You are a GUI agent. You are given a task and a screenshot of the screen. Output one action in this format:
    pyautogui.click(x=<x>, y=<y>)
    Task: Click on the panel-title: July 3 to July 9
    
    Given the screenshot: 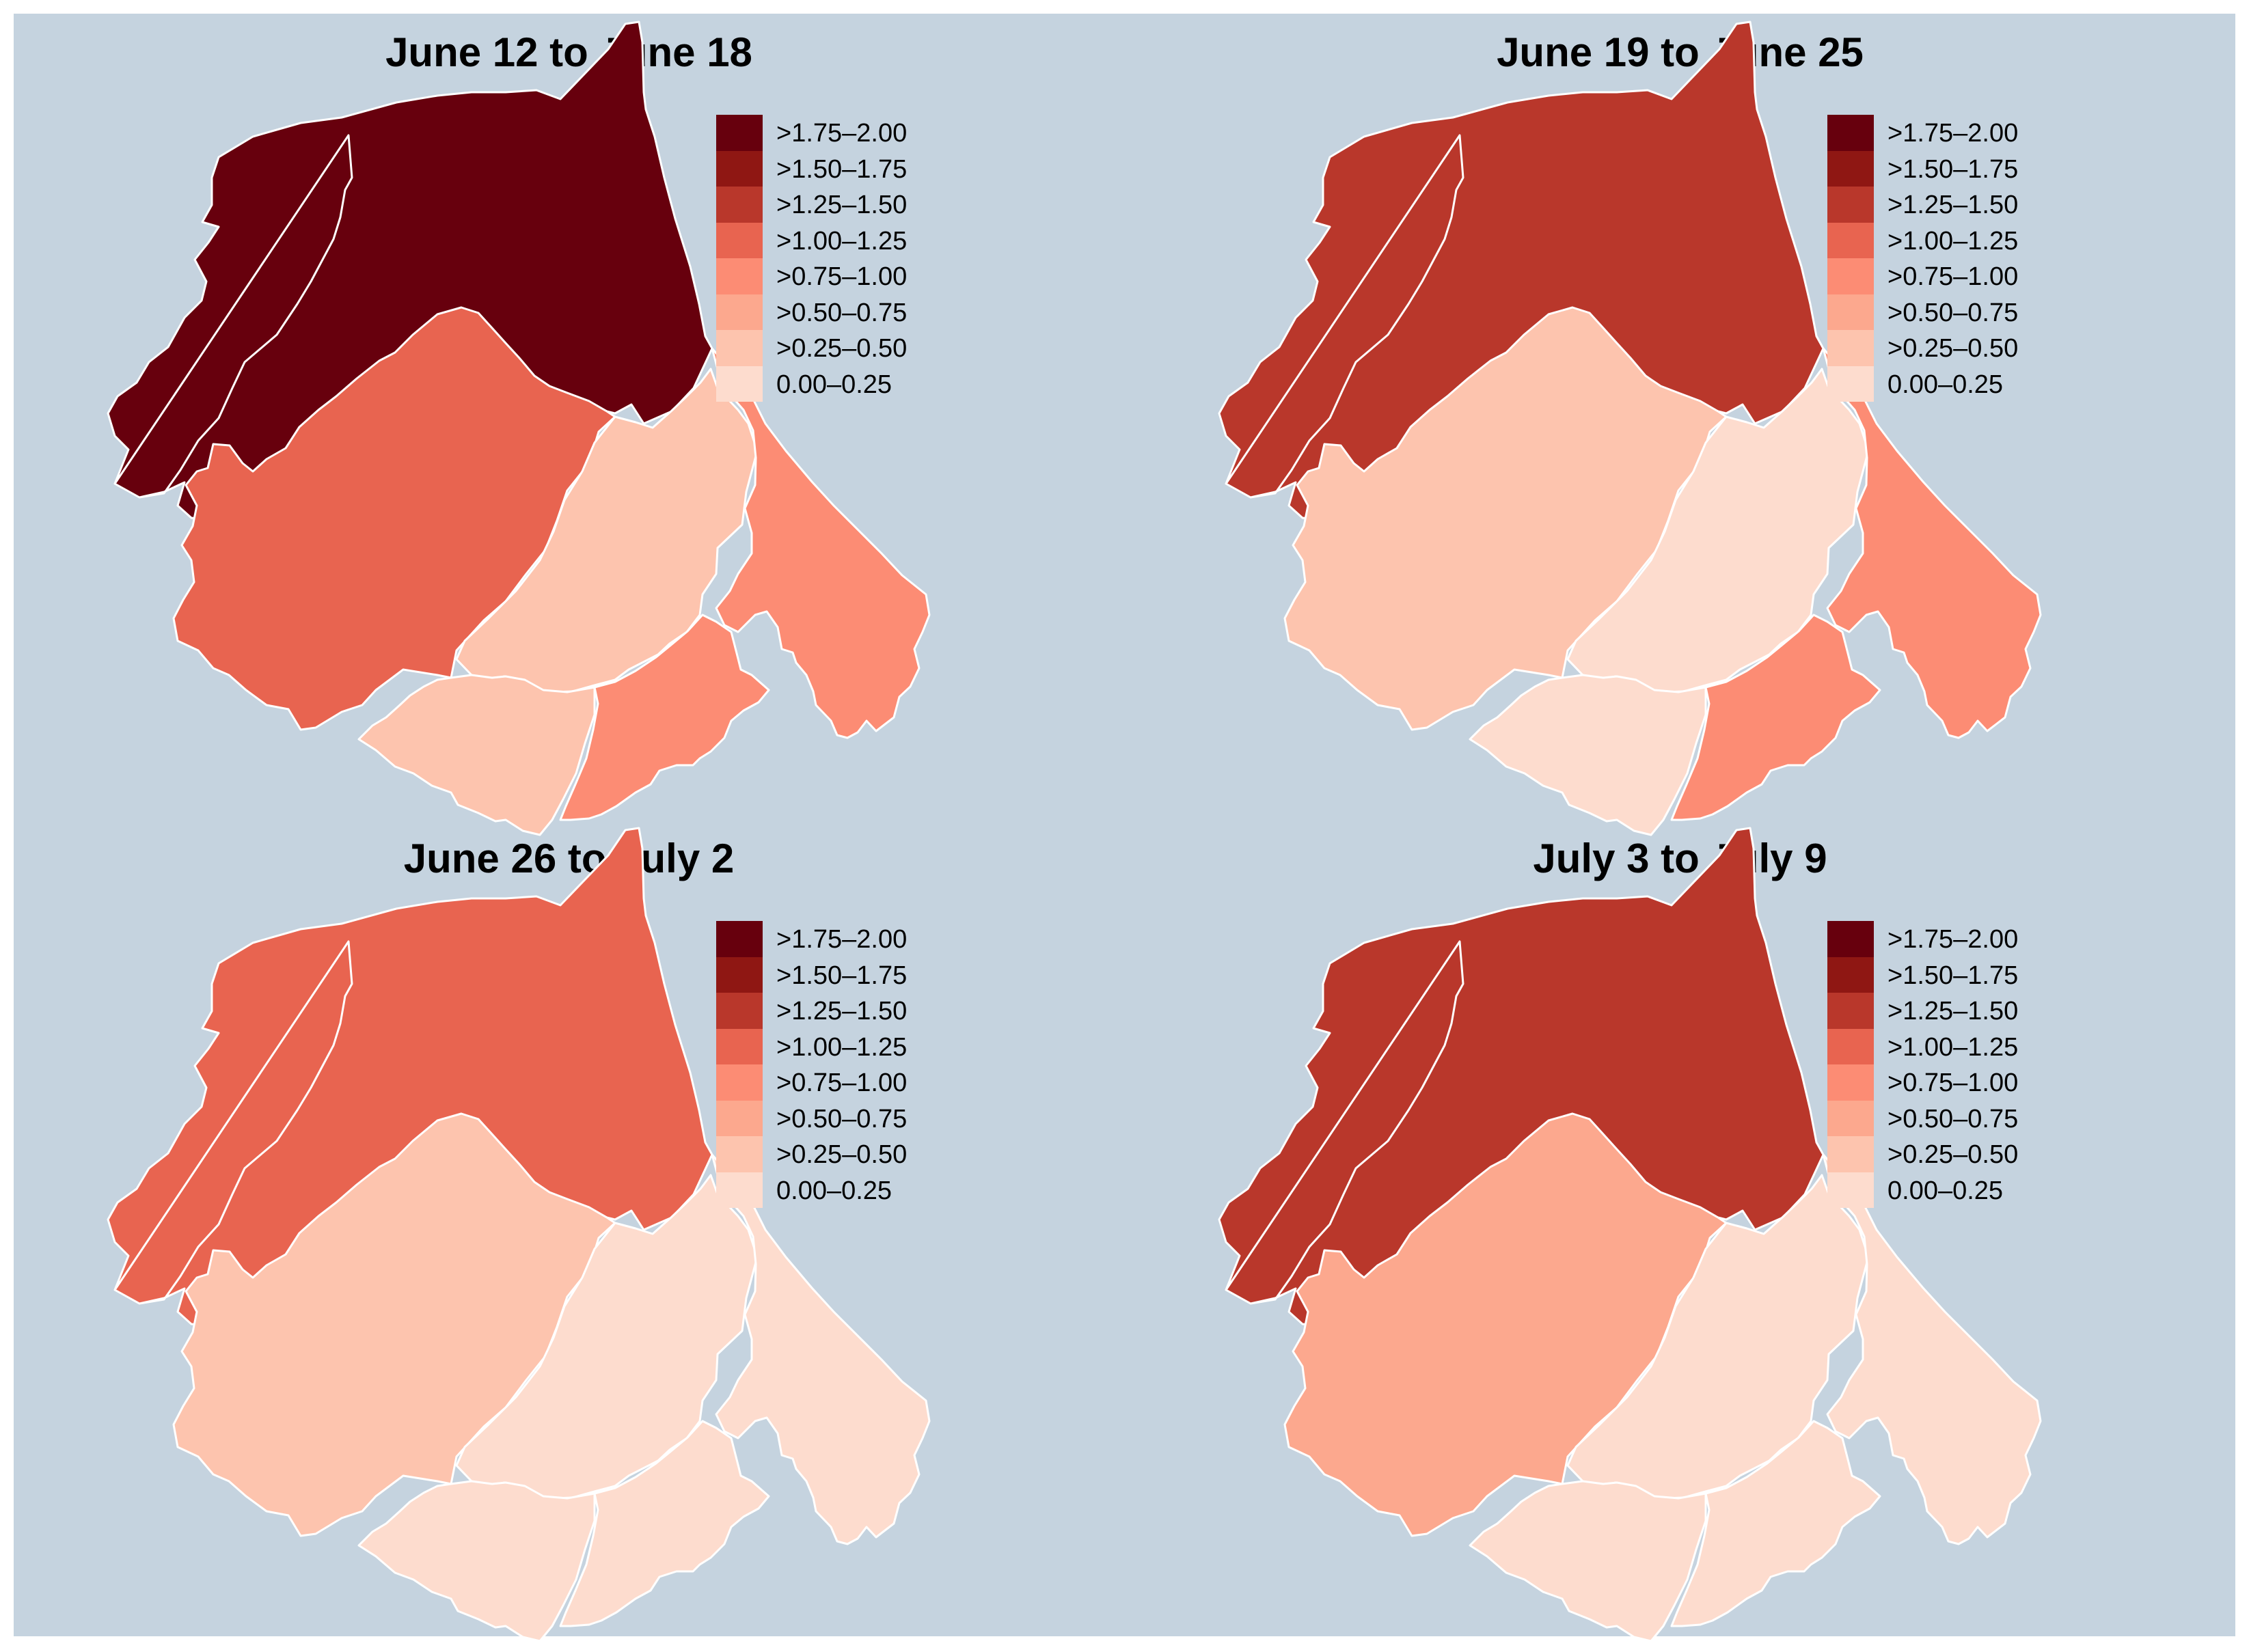 What is the action you would take?
    pyautogui.click(x=1680, y=859)
    